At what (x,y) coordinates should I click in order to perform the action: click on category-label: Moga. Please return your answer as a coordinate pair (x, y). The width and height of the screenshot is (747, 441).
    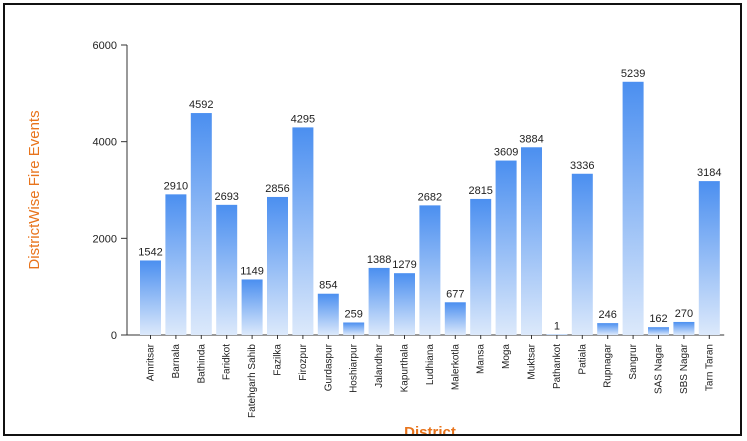
    Looking at the image, I should click on (506, 356).